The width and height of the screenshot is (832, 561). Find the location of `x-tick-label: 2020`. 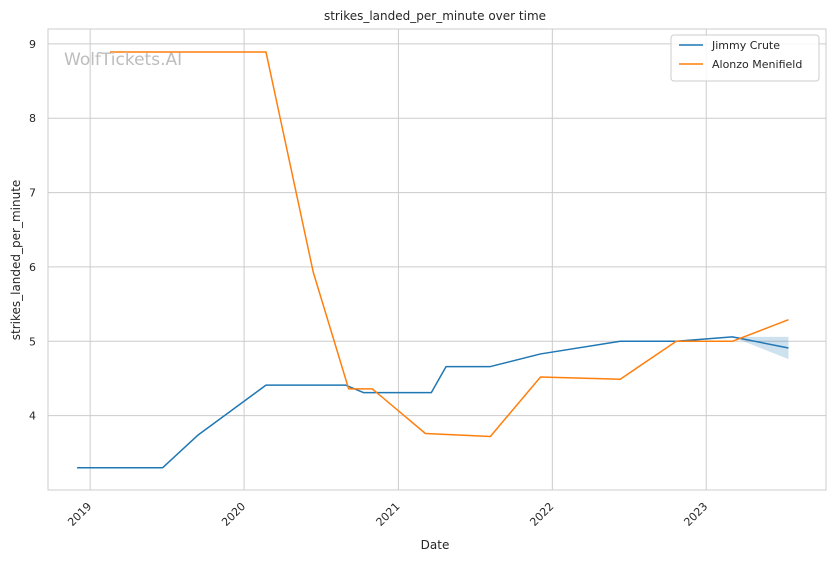

x-tick-label: 2020 is located at coordinates (233, 514).